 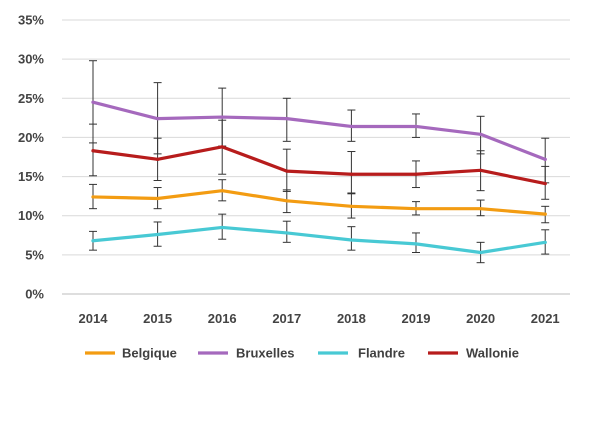 I want to click on legend-label: Wallonie, so click(x=492, y=353).